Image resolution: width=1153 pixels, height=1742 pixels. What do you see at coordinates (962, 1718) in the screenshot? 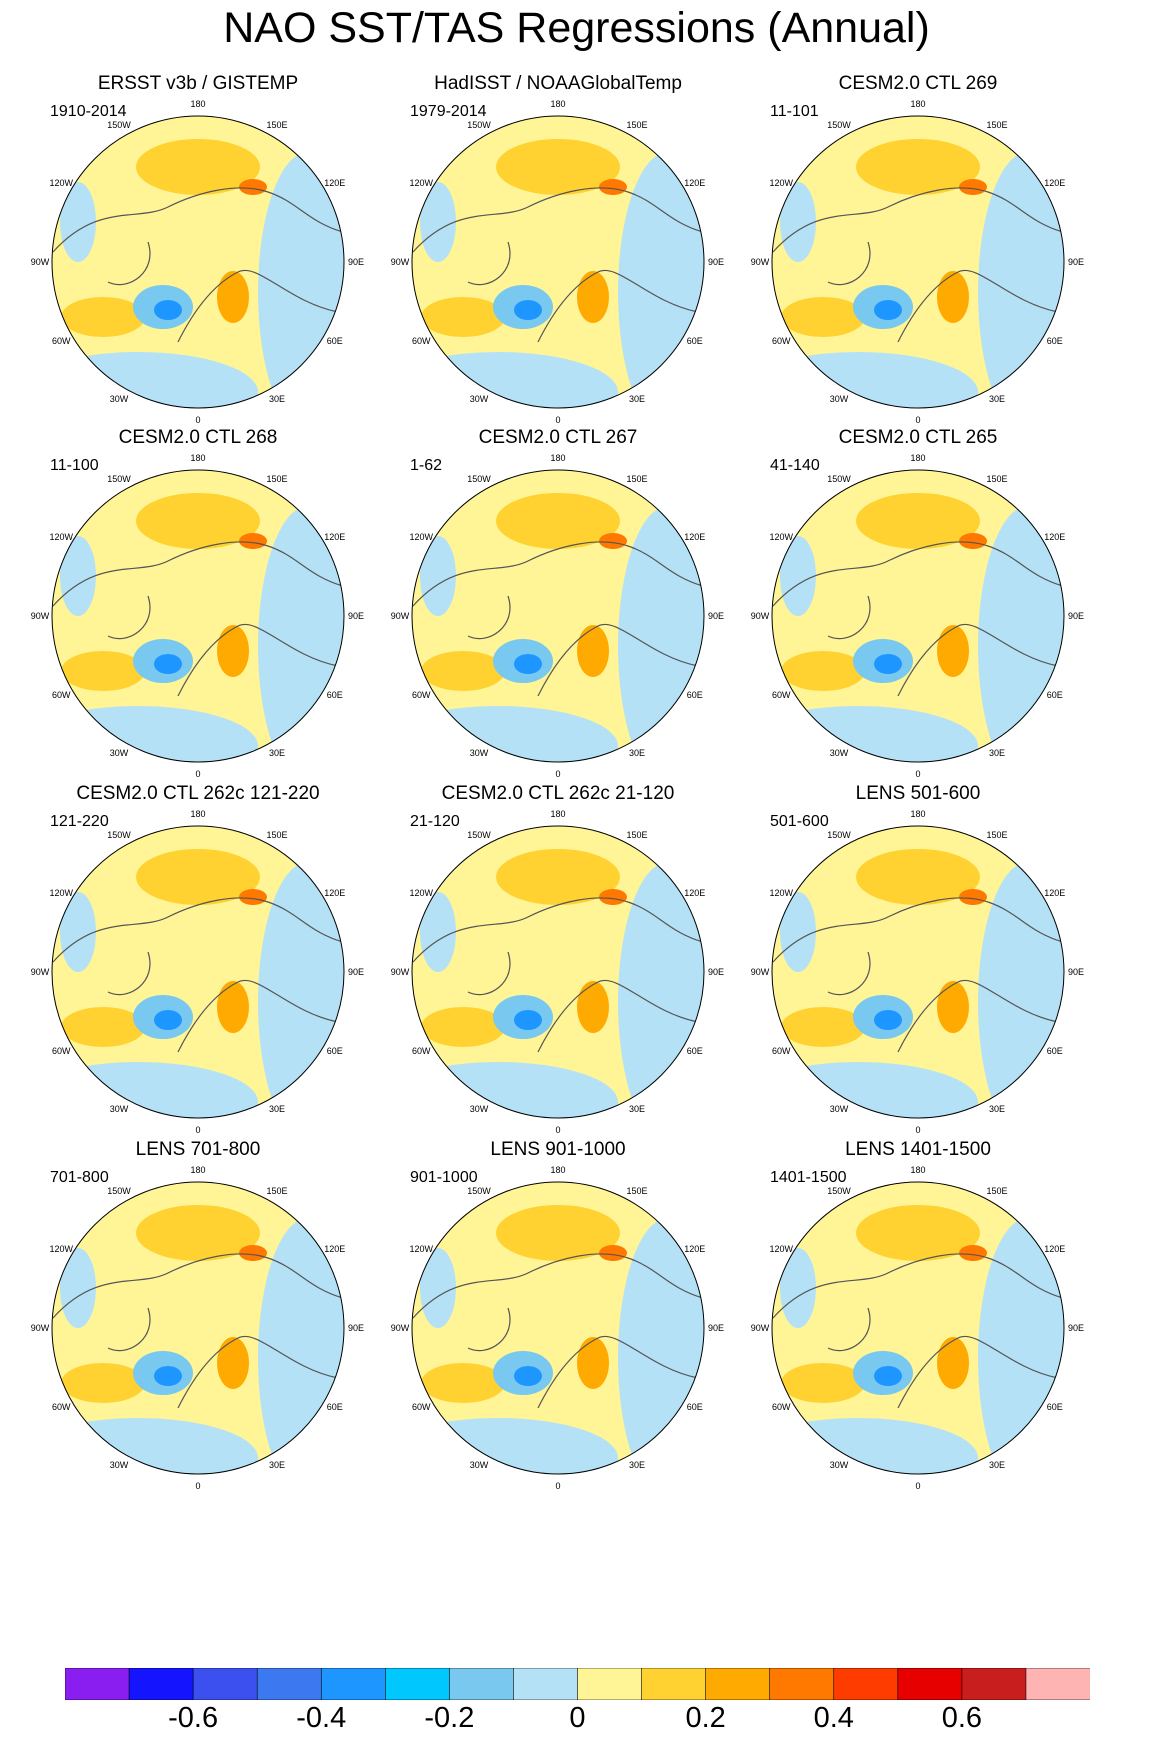
I see `colorbar-tick-label: 0.6` at bounding box center [962, 1718].